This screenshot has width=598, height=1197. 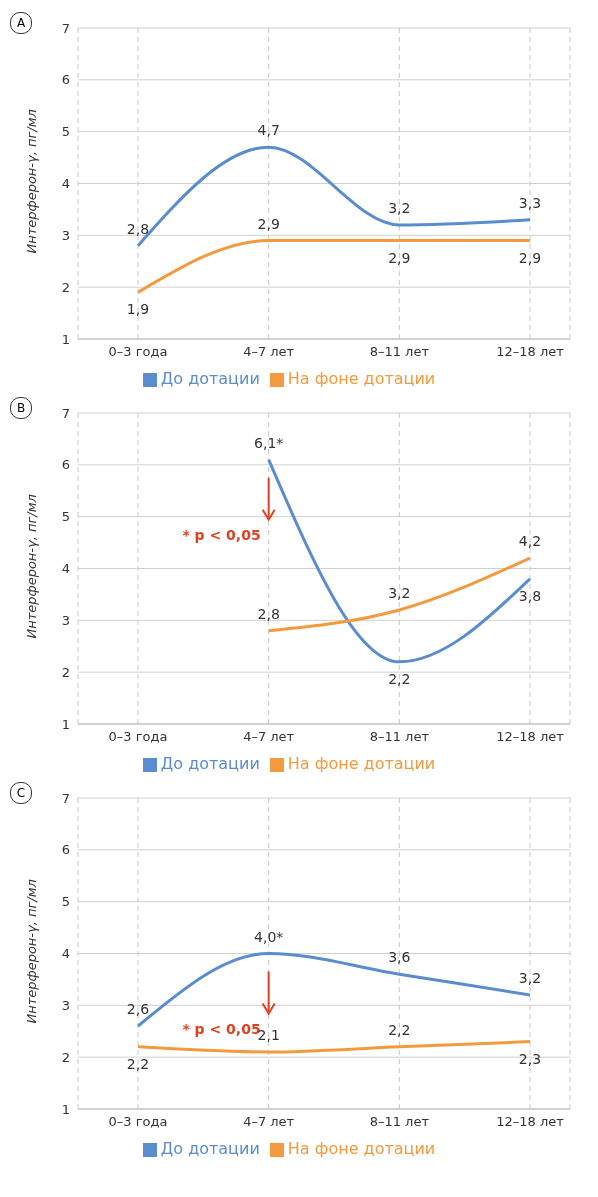 What do you see at coordinates (269, 936) in the screenshot?
I see `data-label: 4,0*` at bounding box center [269, 936].